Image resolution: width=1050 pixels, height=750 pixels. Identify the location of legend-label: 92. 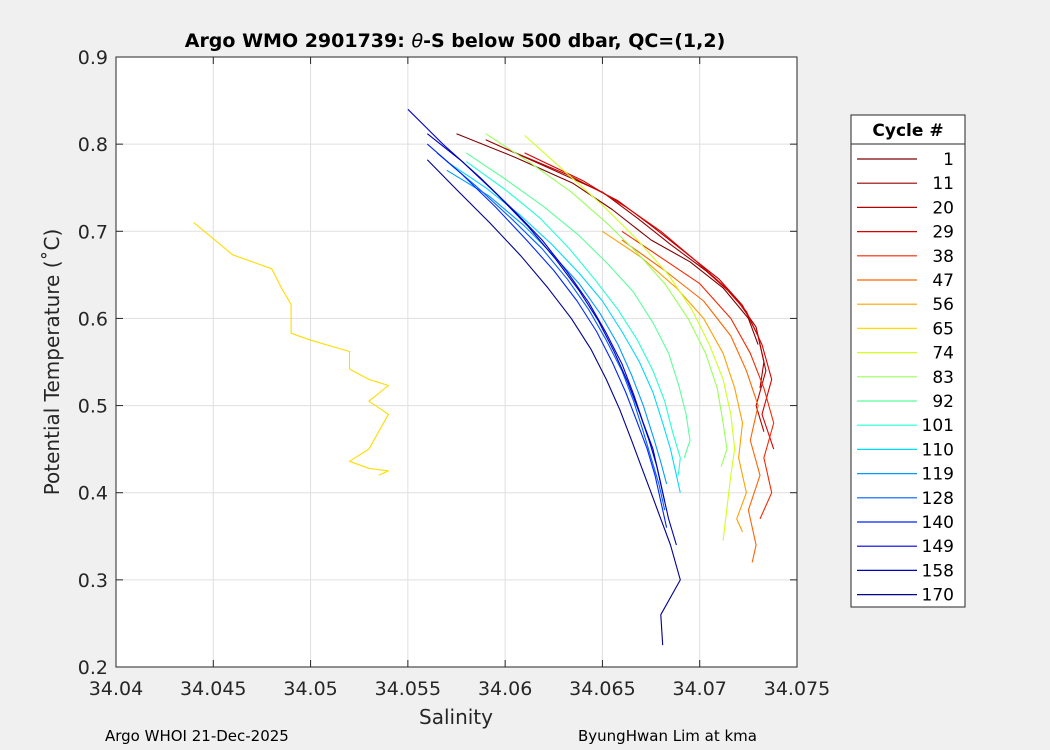
(943, 402).